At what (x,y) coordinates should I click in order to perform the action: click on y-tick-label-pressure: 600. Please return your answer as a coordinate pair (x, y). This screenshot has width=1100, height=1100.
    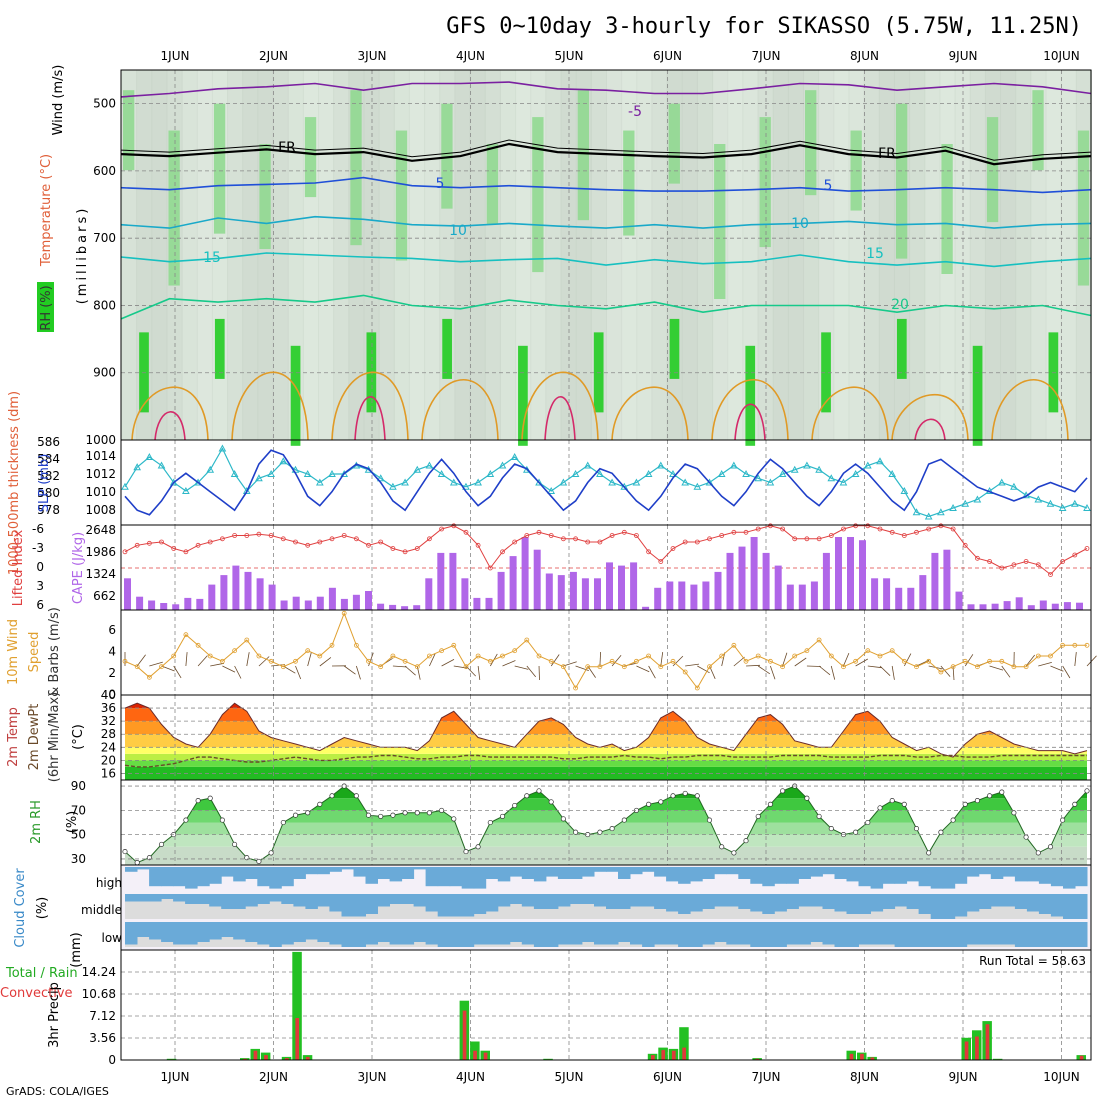
    Looking at the image, I should click on (104, 171).